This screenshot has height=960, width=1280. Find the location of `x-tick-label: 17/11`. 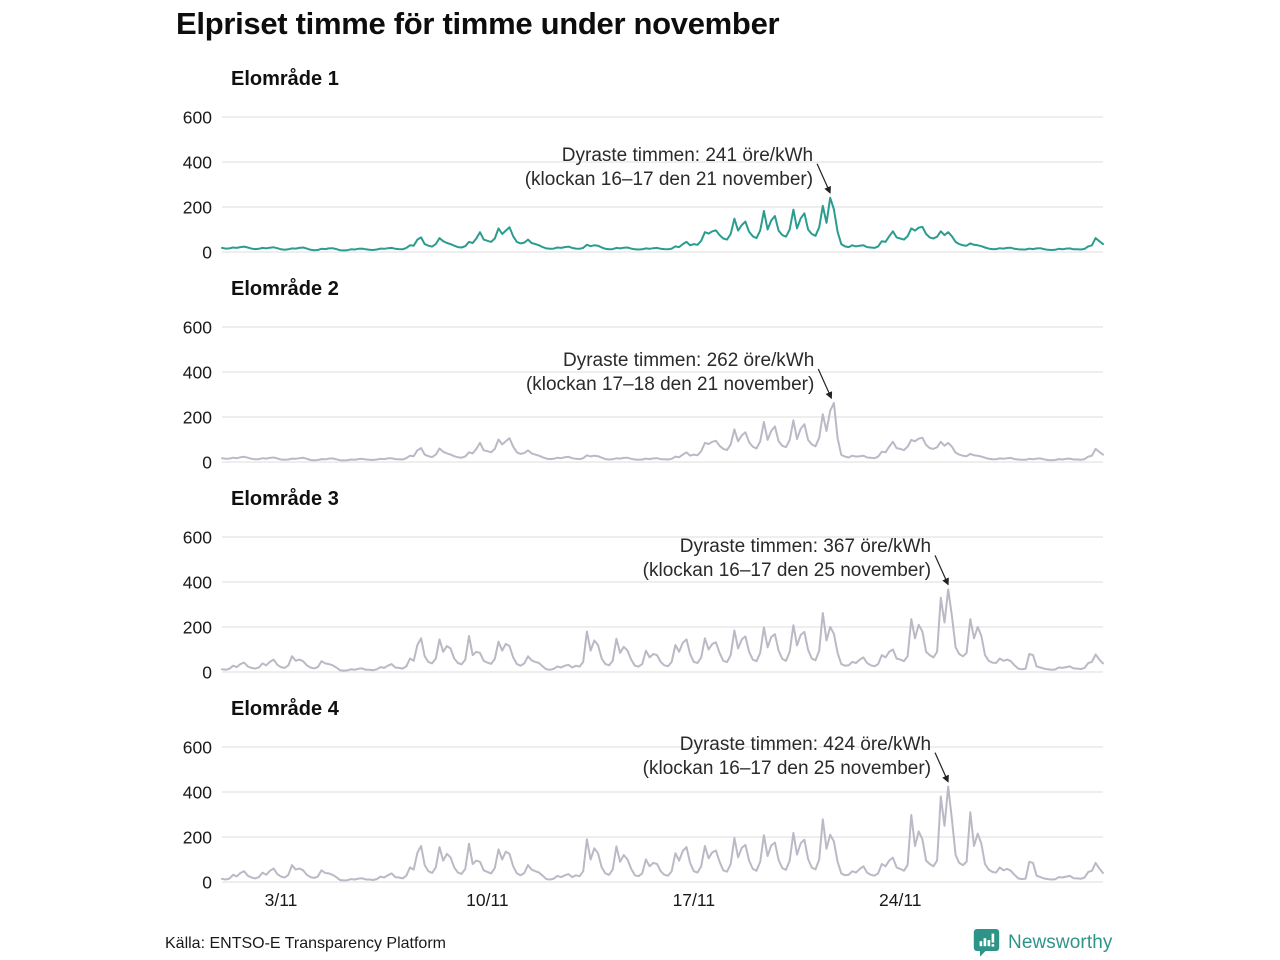

x-tick-label: 17/11 is located at coordinates (694, 900).